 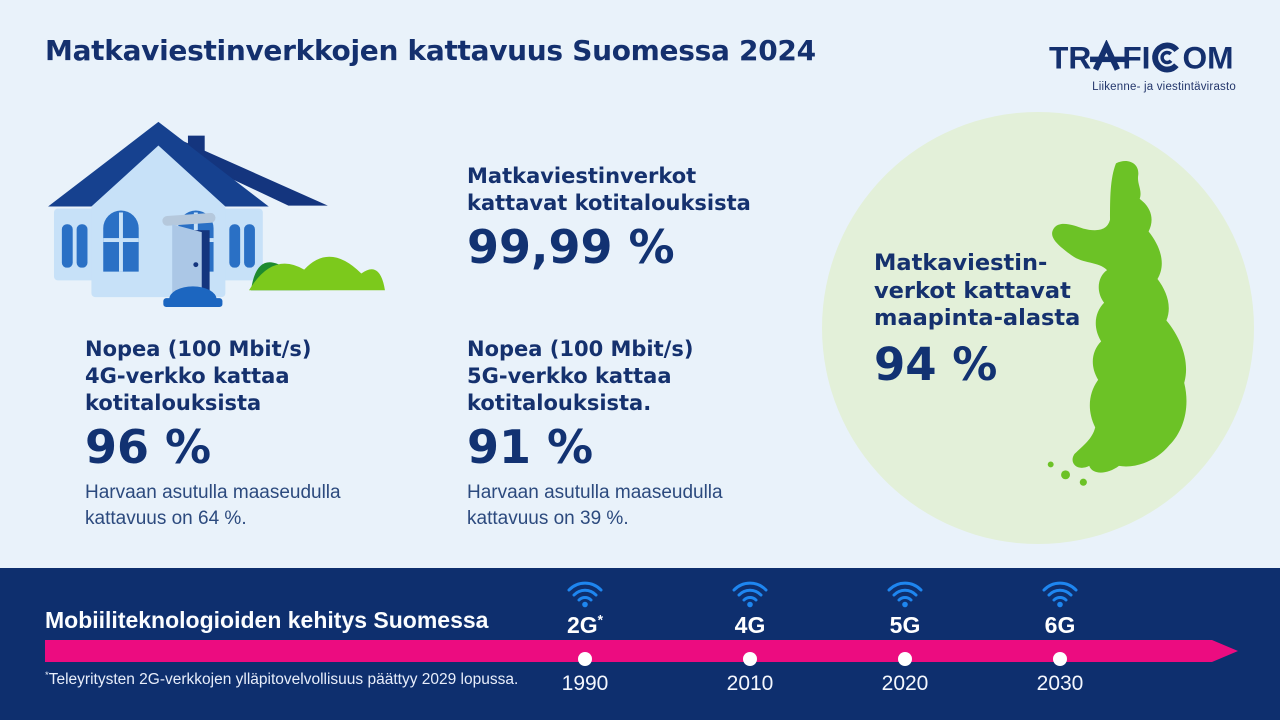 What do you see at coordinates (1060, 641) in the screenshot?
I see `timeline-item-6g: 6G 2030` at bounding box center [1060, 641].